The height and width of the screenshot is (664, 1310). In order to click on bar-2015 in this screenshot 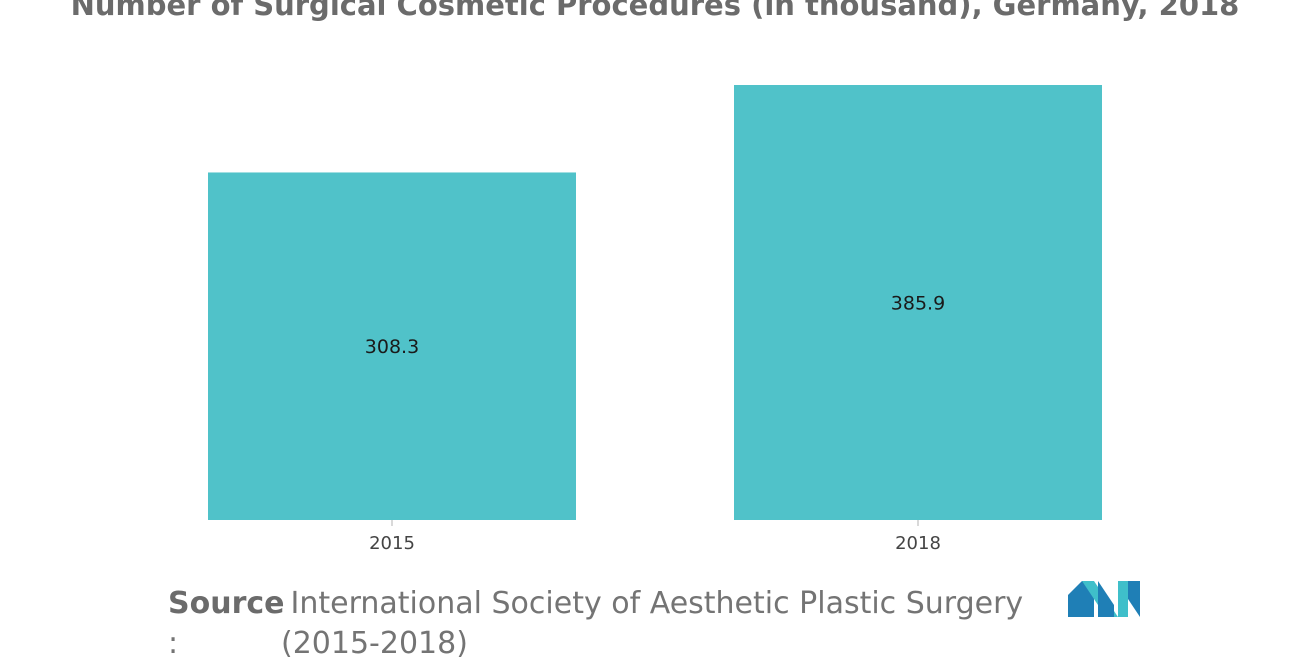, I will do `click(392, 346)`.